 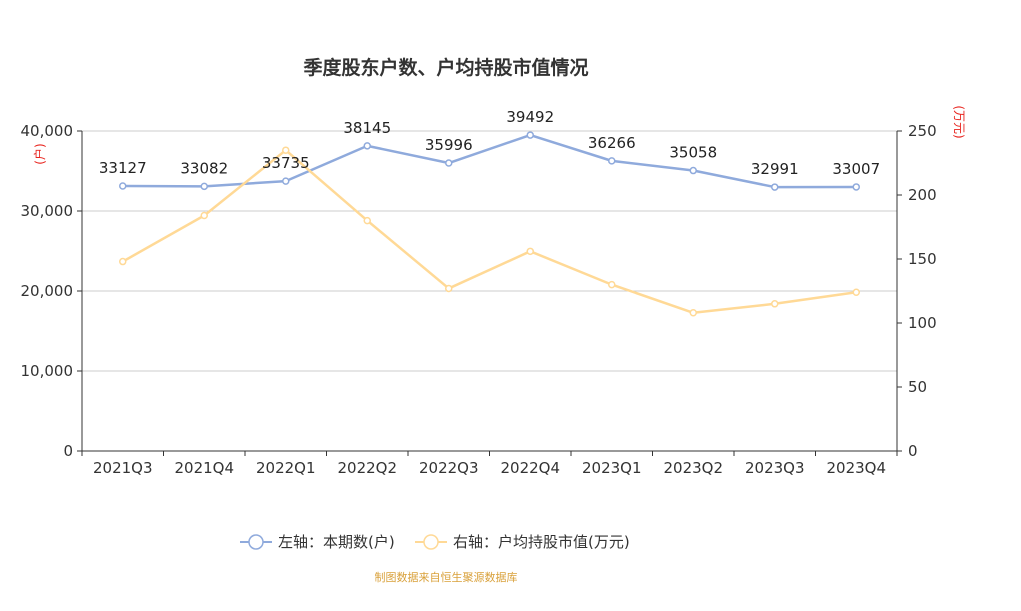 I want to click on right-axis-tick-label: 250, so click(x=922, y=131).